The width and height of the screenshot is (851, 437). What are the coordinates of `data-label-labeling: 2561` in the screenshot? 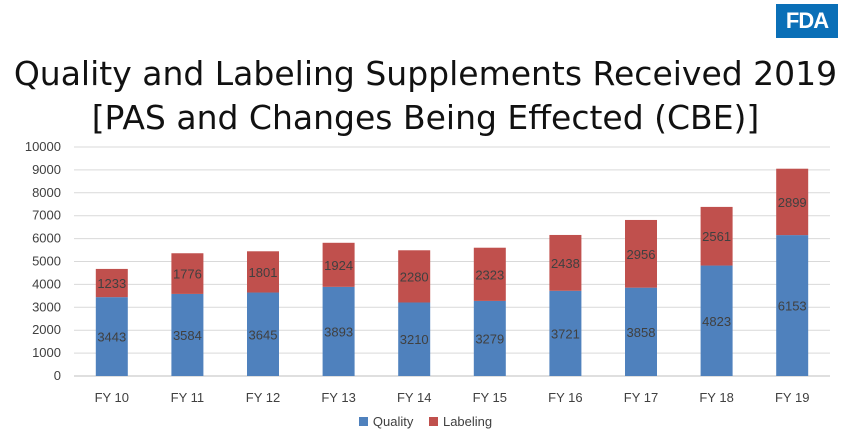 It's located at (716, 236).